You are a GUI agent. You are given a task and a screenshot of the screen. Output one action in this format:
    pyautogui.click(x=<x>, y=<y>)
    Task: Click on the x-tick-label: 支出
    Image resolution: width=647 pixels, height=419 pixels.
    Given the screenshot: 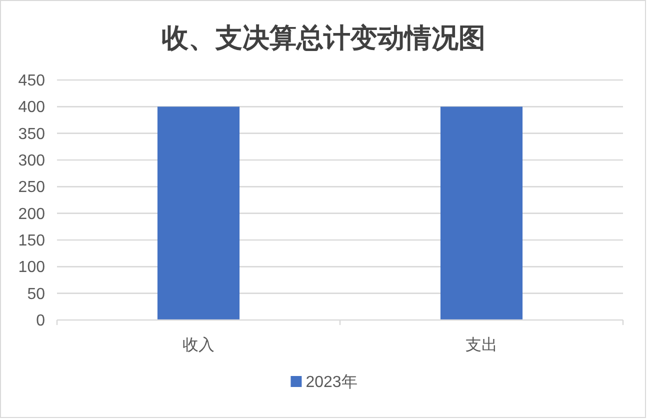 What is the action you would take?
    pyautogui.click(x=482, y=345)
    